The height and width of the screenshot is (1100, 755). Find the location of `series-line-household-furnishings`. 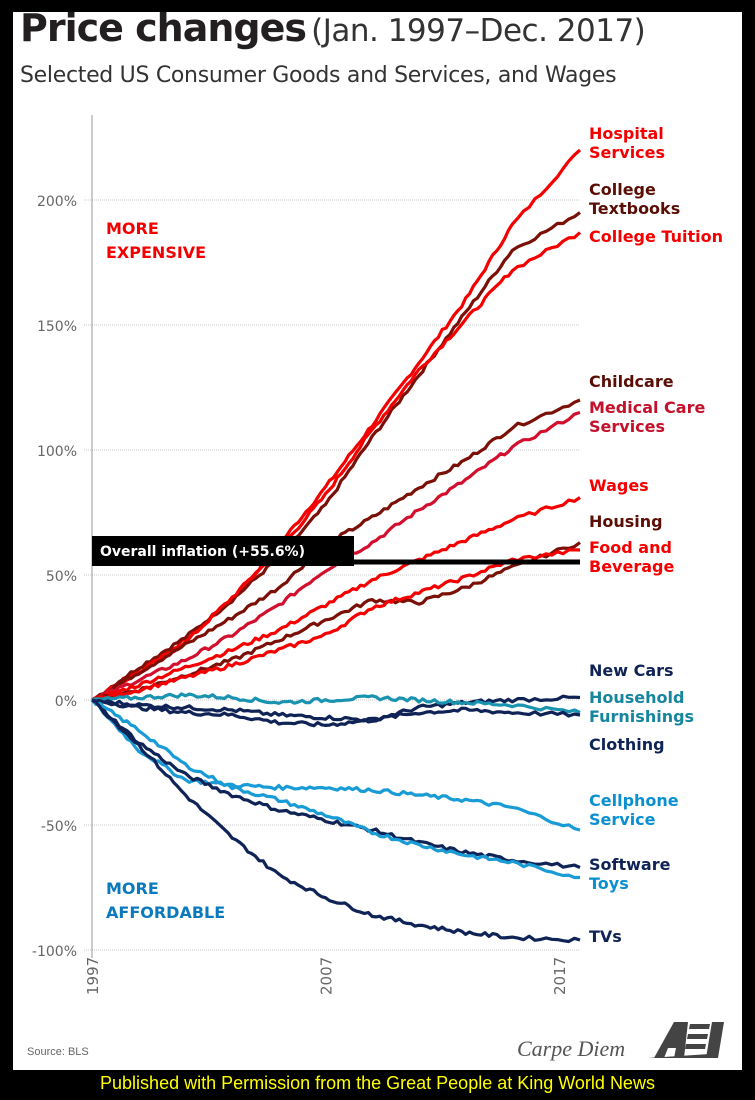

series-line-household-furnishings is located at coordinates (336, 703).